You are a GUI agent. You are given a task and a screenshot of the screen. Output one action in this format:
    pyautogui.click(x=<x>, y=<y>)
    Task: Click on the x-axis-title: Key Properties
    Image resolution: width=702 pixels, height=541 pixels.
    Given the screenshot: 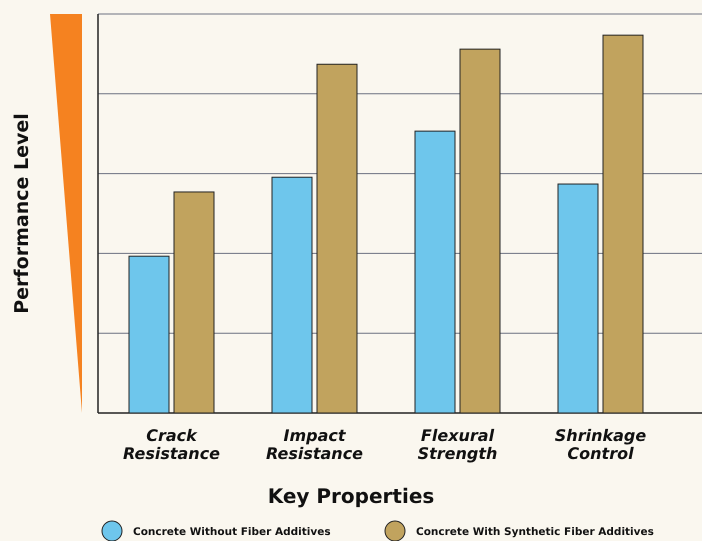 What is the action you would take?
    pyautogui.click(x=351, y=496)
    